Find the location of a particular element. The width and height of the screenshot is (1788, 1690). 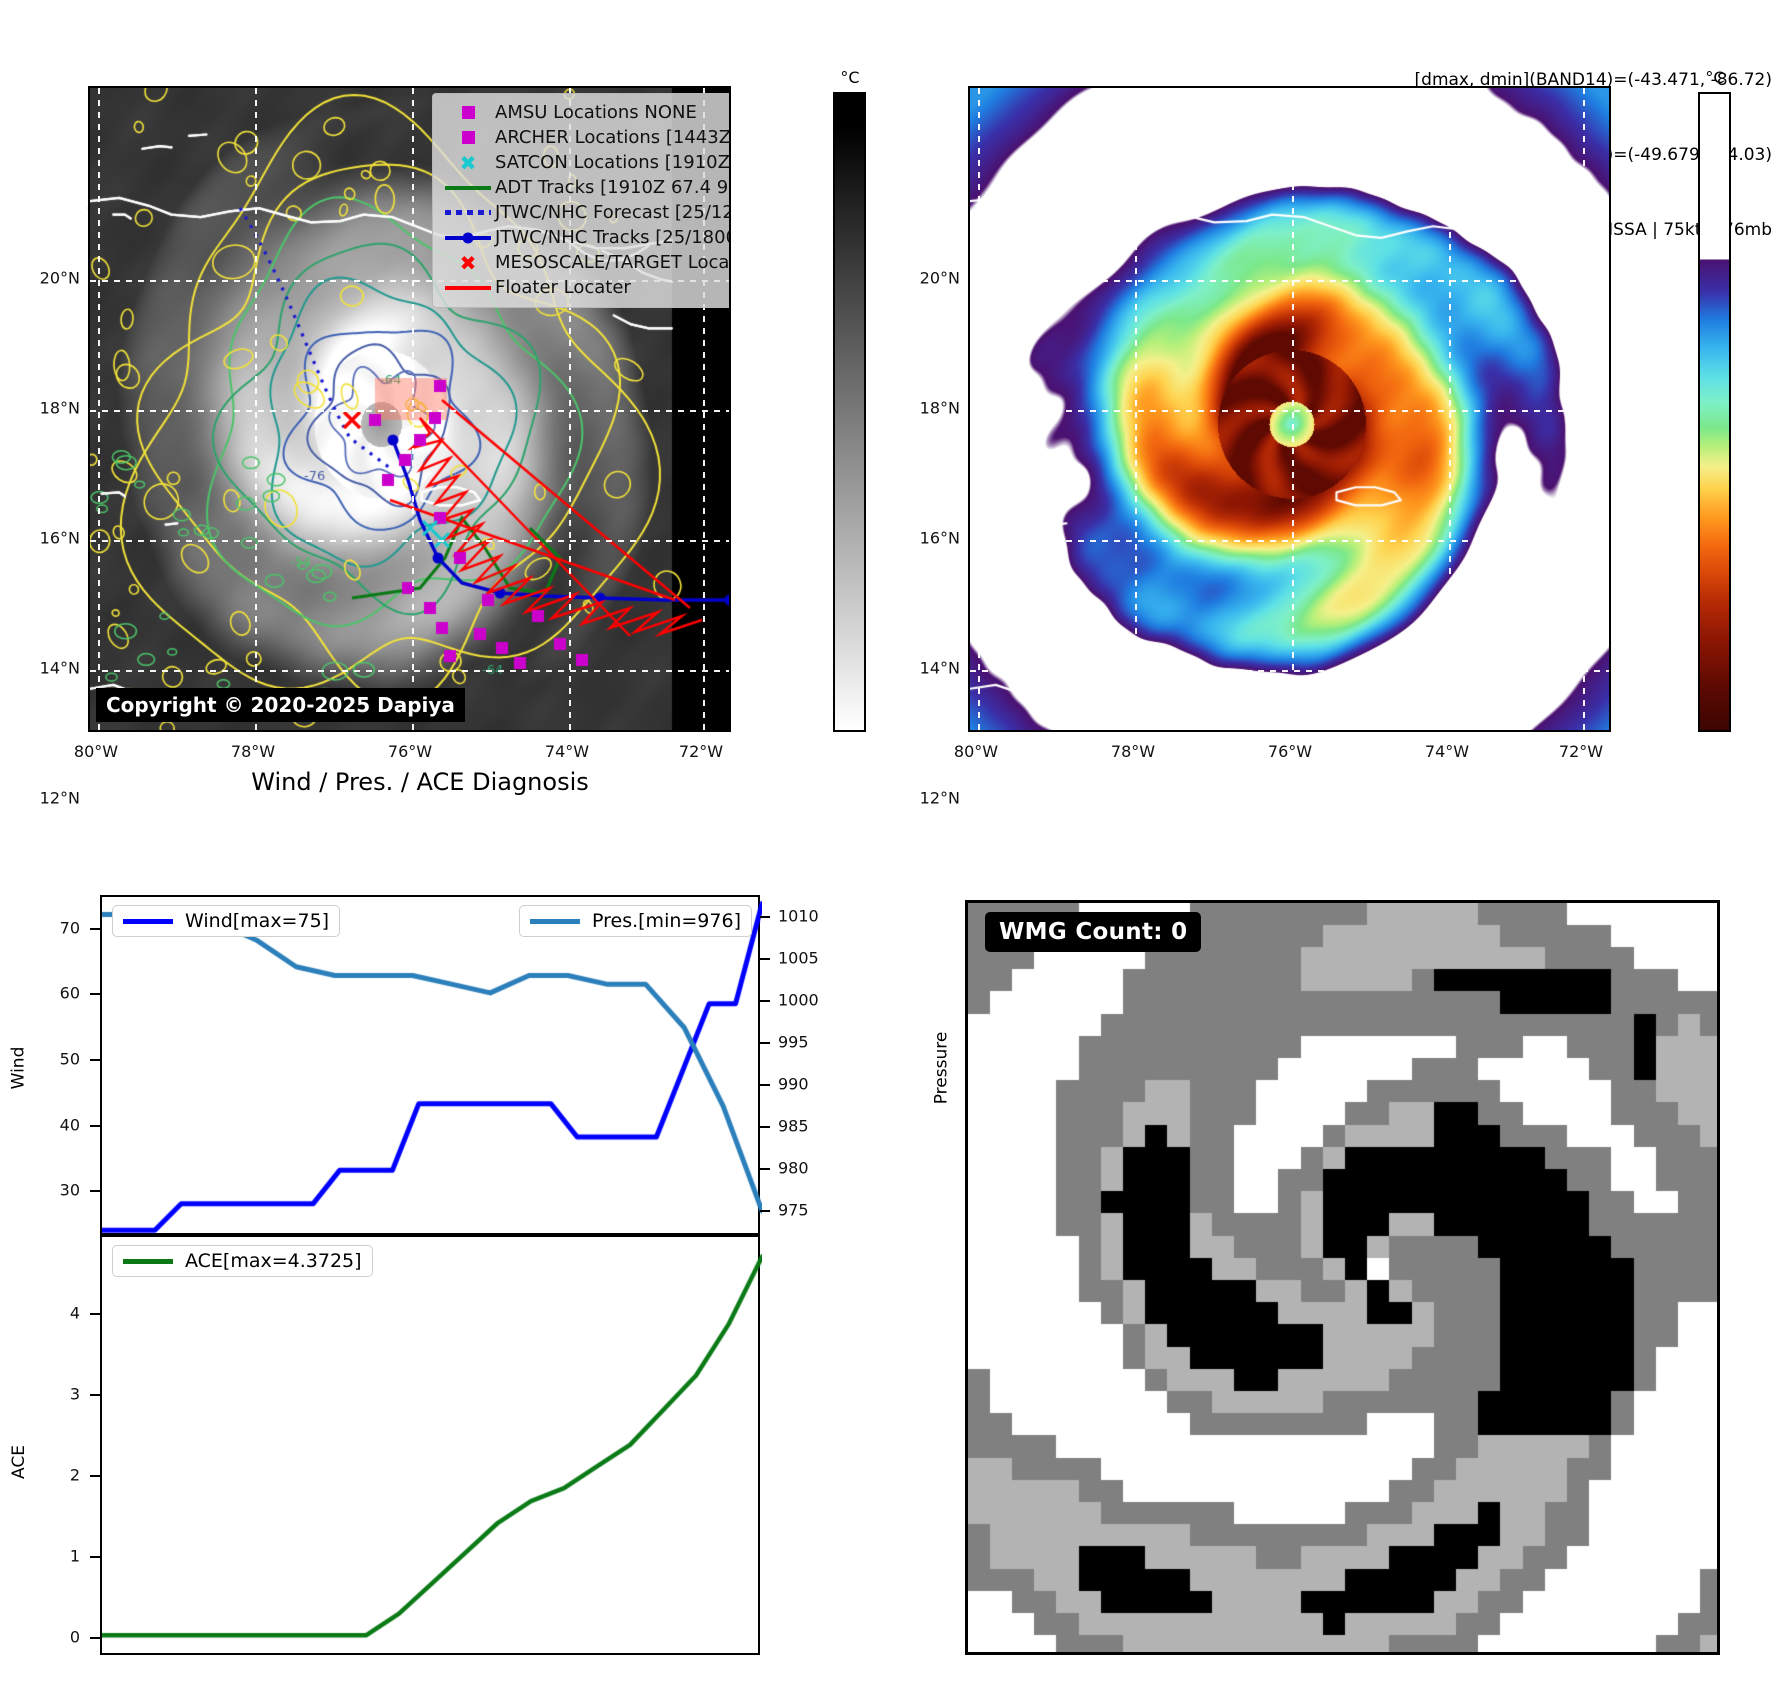

pressure-ytick-1010: 1010 is located at coordinates (798, 916).